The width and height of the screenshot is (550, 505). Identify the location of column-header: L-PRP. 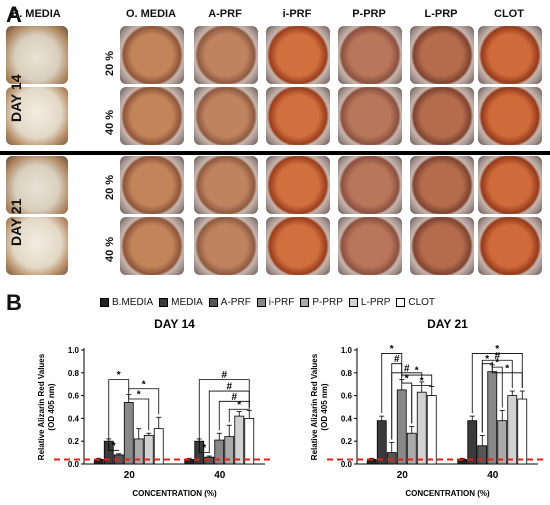
(441, 14).